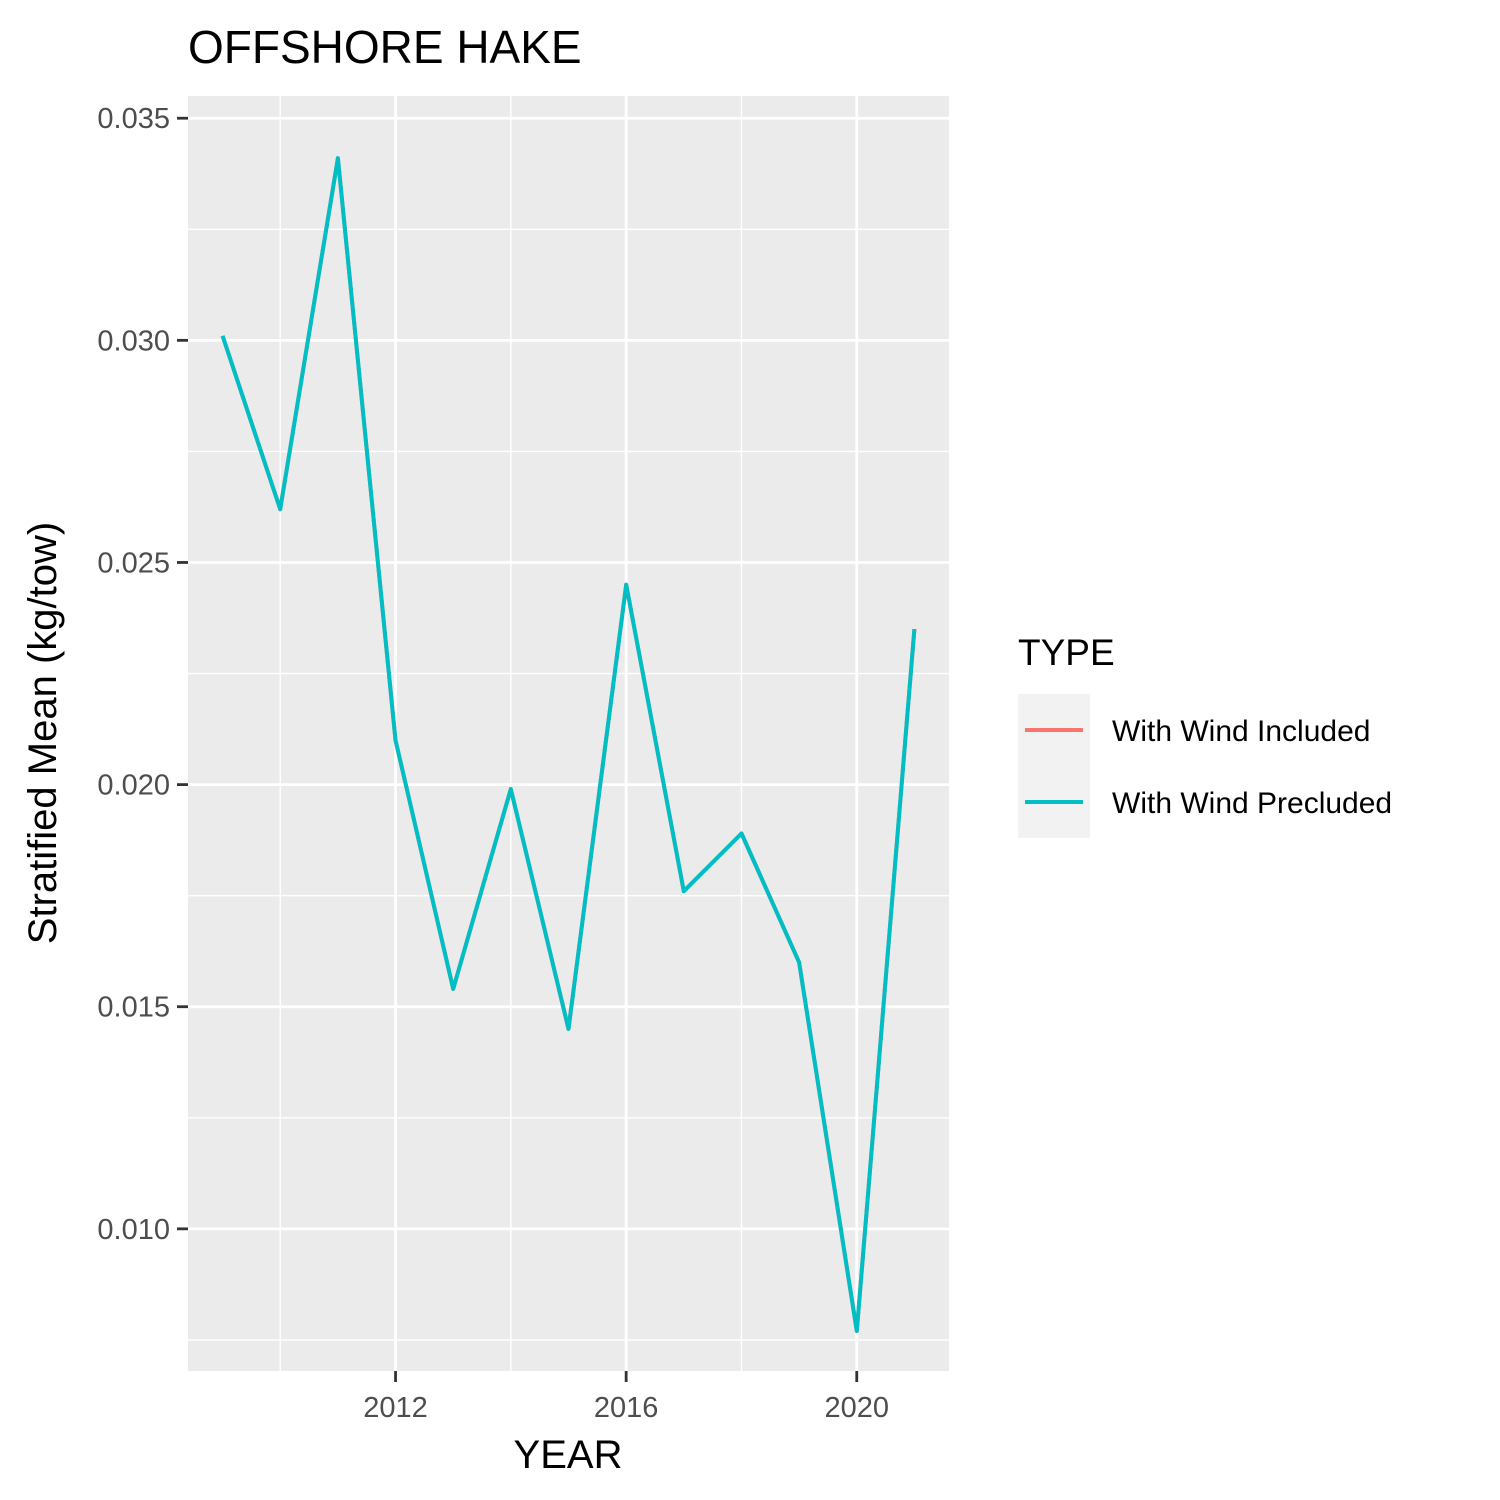 This screenshot has width=1500, height=1500. I want to click on y-axis: 0.010 0.015 0.020 0.025 0.030 0.035, so click(142, 674).